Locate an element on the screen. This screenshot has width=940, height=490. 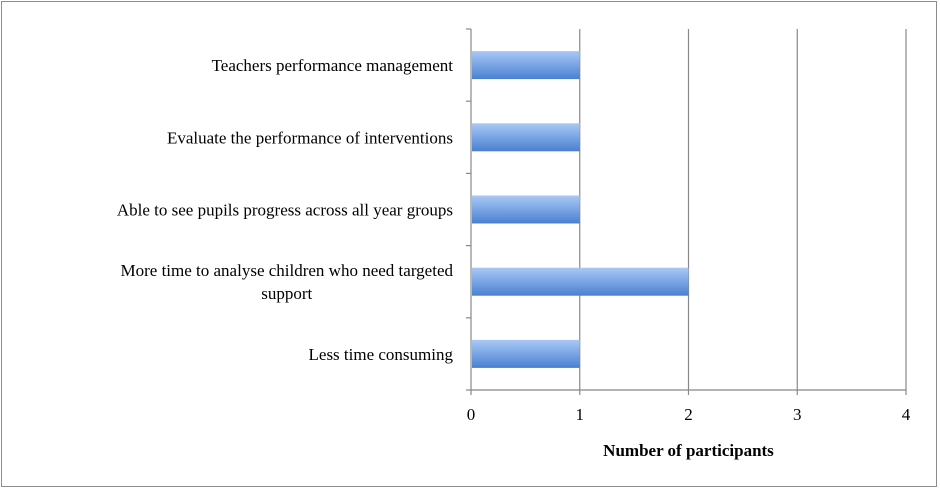
category-label-line: Teachers performance management is located at coordinates (333, 65).